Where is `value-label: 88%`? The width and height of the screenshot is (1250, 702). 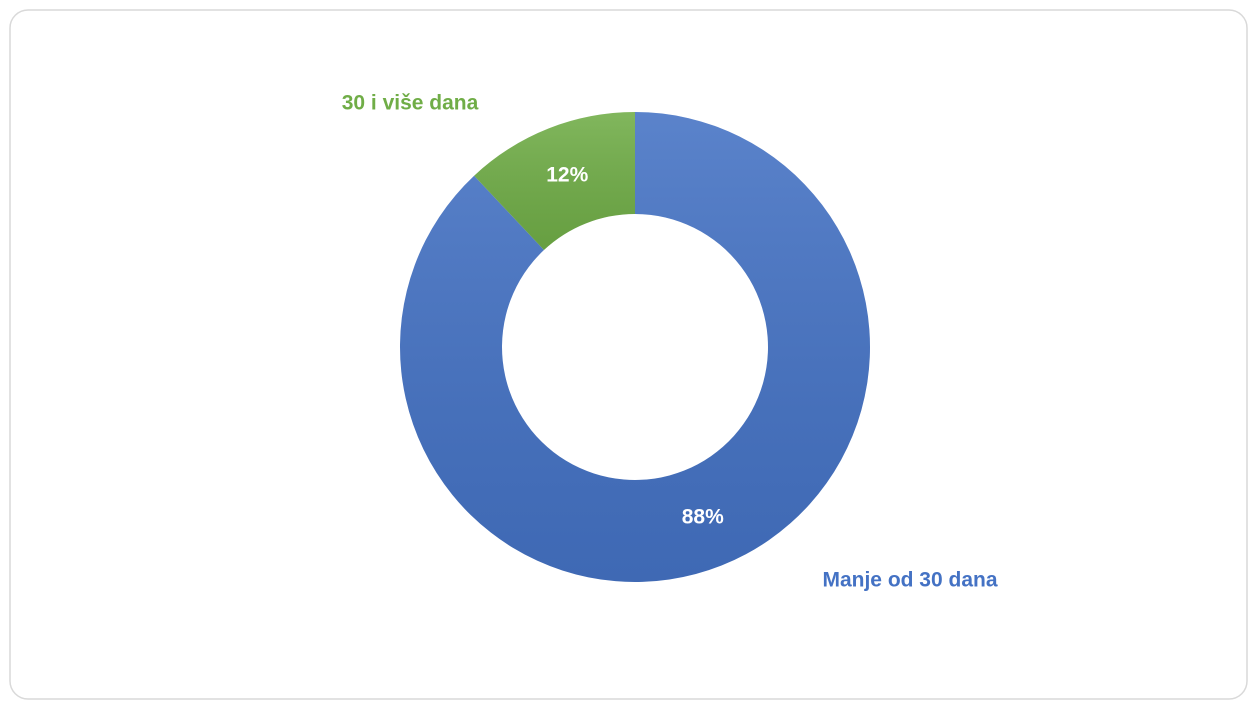 value-label: 88% is located at coordinates (703, 517).